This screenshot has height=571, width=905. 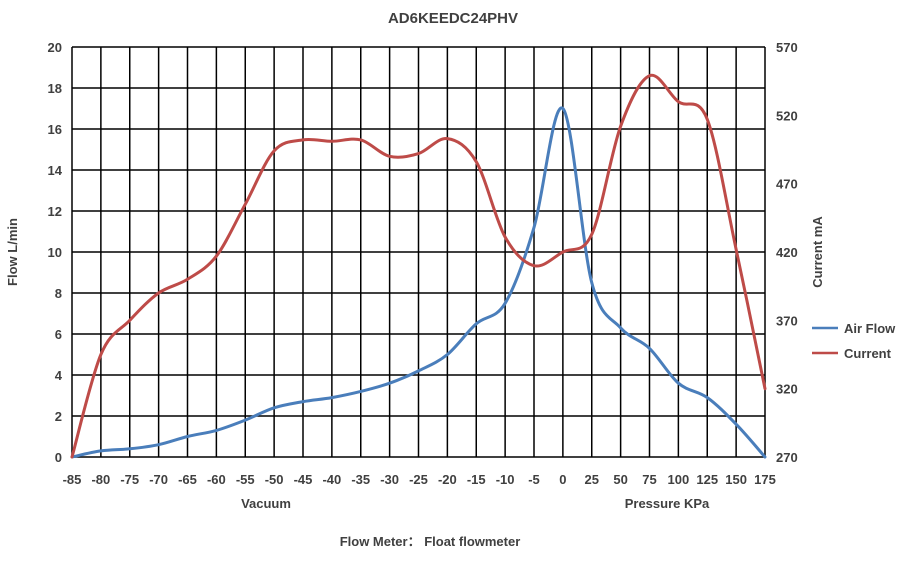 I want to click on left-axis-ticks: 0 2 4 6 8 10 12 14 16 18 20, so click(x=55, y=252).